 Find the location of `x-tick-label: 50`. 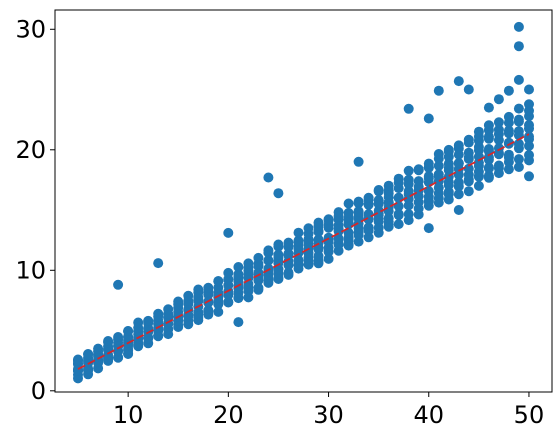

x-tick-label: 50 is located at coordinates (529, 414).